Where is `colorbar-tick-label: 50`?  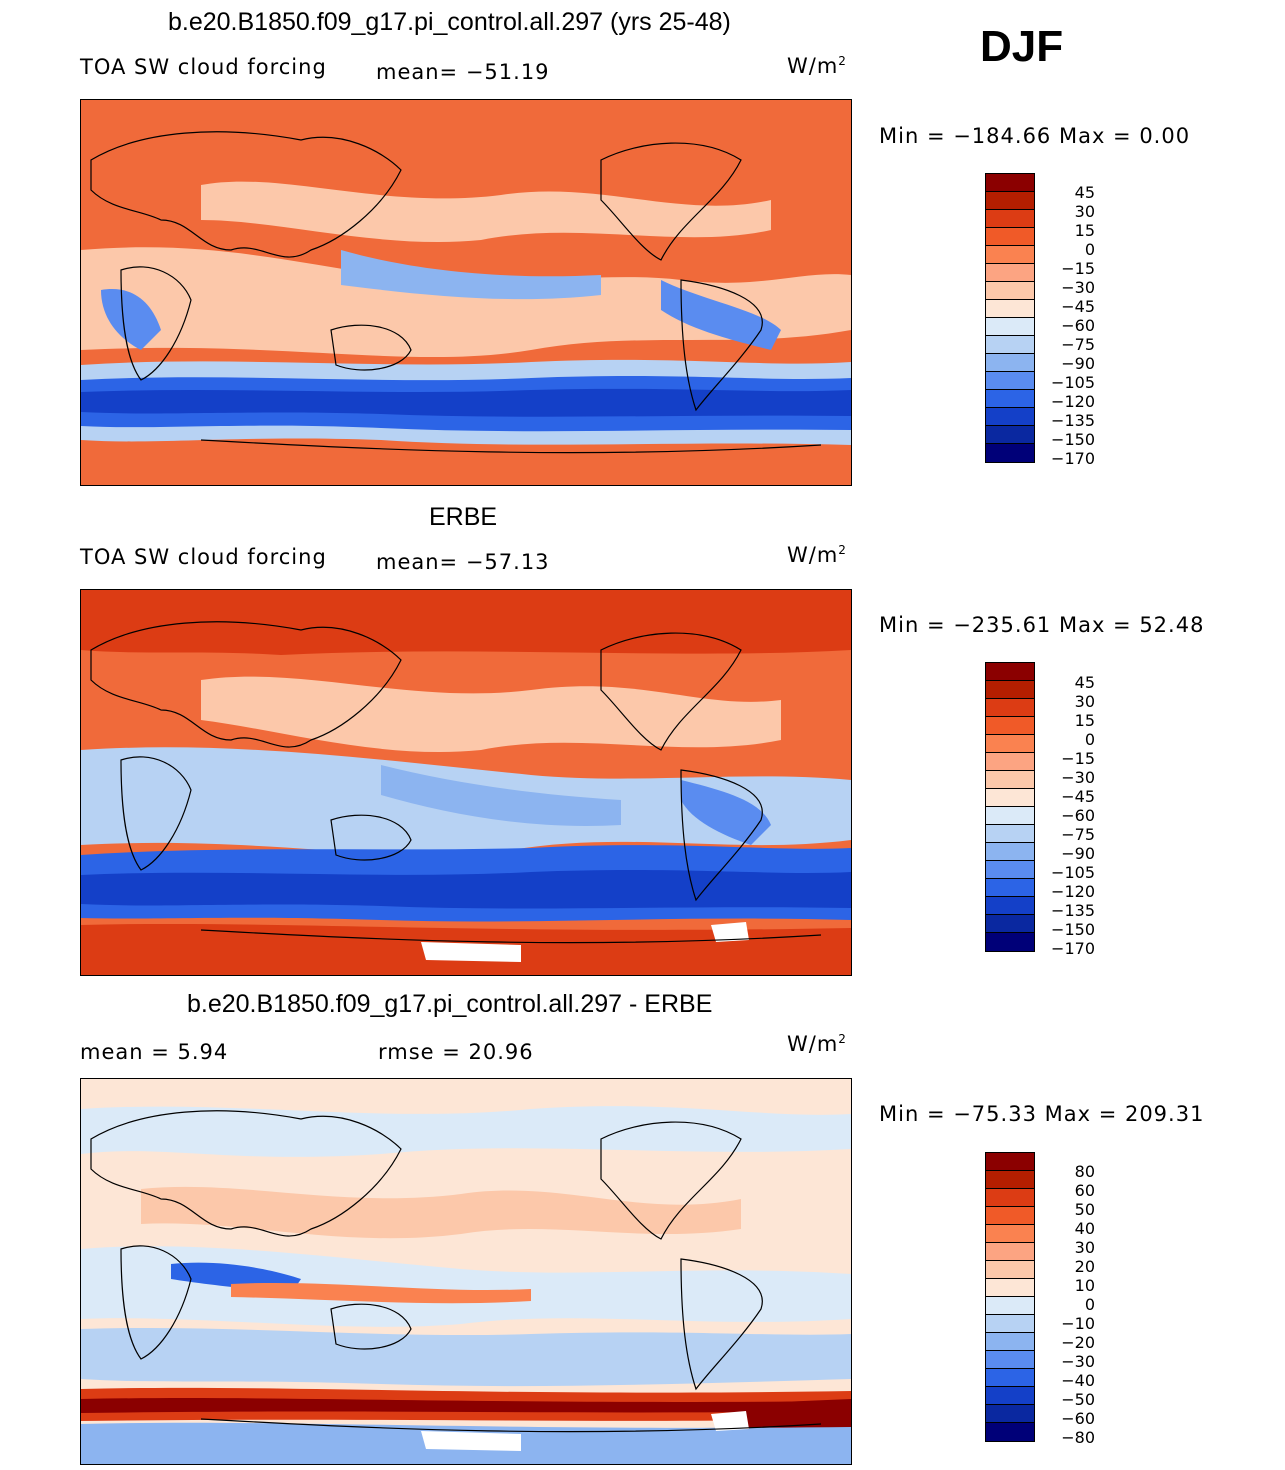 colorbar-tick-label: 50 is located at coordinates (1084, 1209).